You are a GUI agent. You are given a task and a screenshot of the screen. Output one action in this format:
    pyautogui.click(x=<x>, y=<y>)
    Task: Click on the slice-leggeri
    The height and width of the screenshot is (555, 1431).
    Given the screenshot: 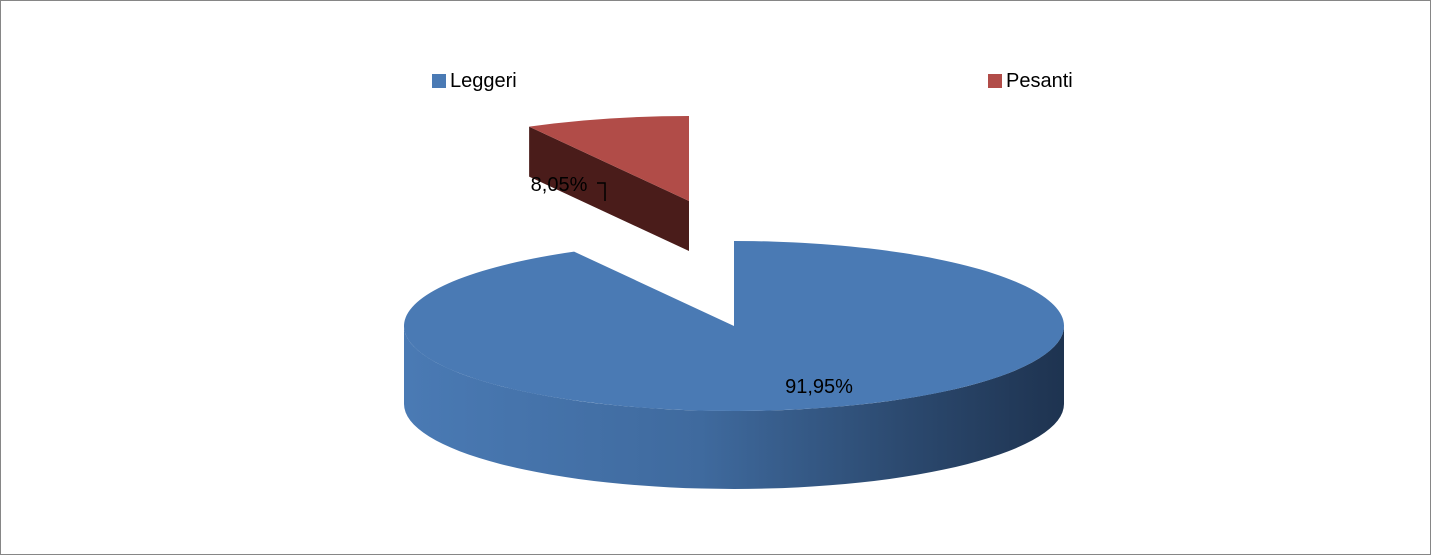 What is the action you would take?
    pyautogui.click(x=733, y=326)
    